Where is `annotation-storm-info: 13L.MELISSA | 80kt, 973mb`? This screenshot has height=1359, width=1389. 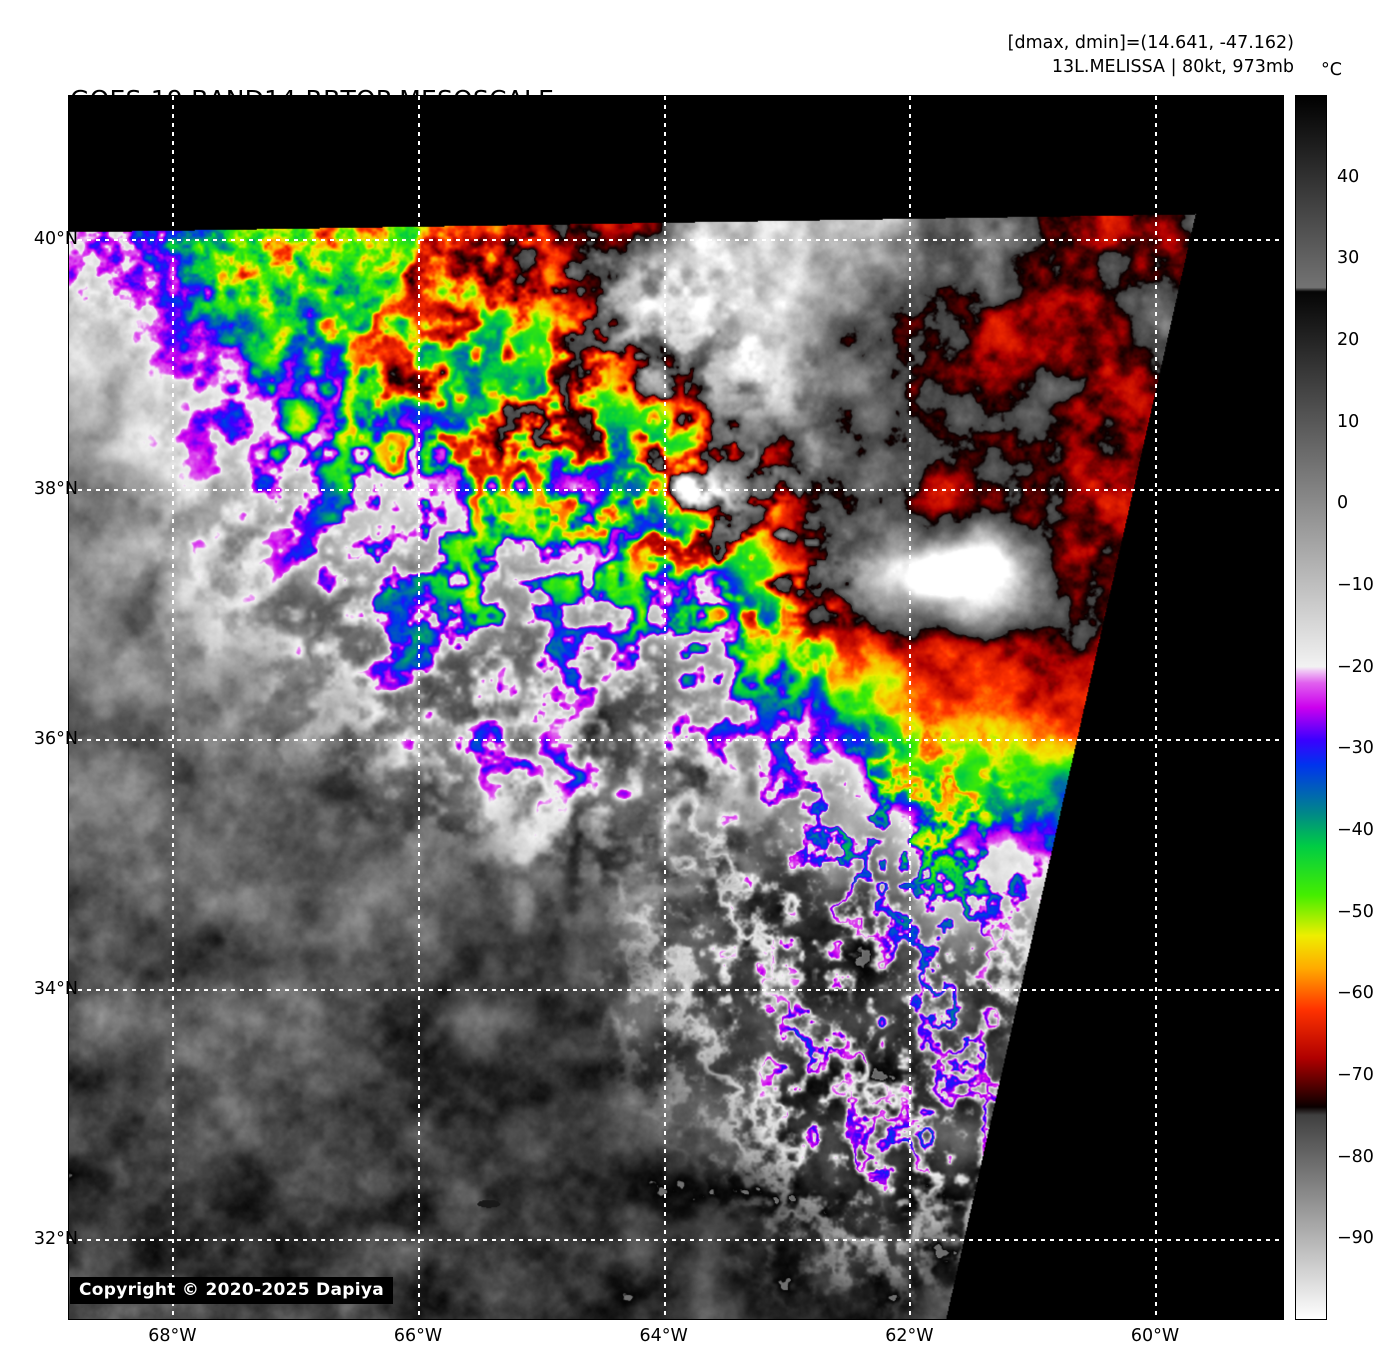
annotation-storm-info: 13L.MELISSA | 80kt, 973mb is located at coordinates (1172, 67).